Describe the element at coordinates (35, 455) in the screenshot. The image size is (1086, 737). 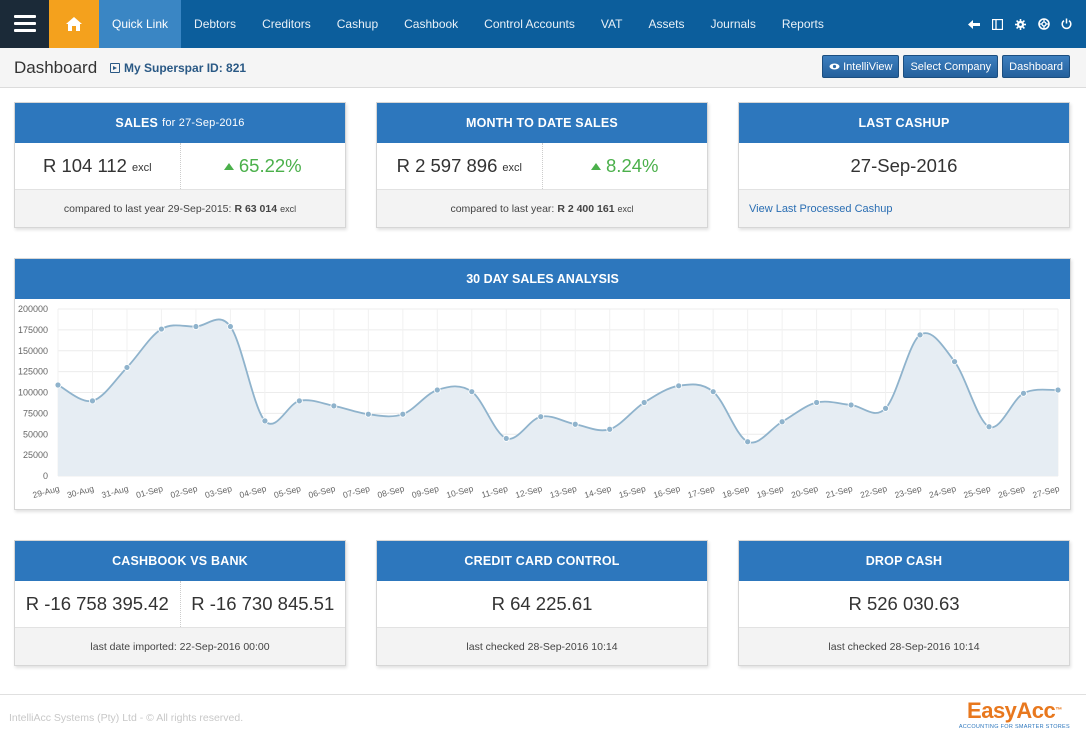
I see `y-tick-label: 25000` at that location.